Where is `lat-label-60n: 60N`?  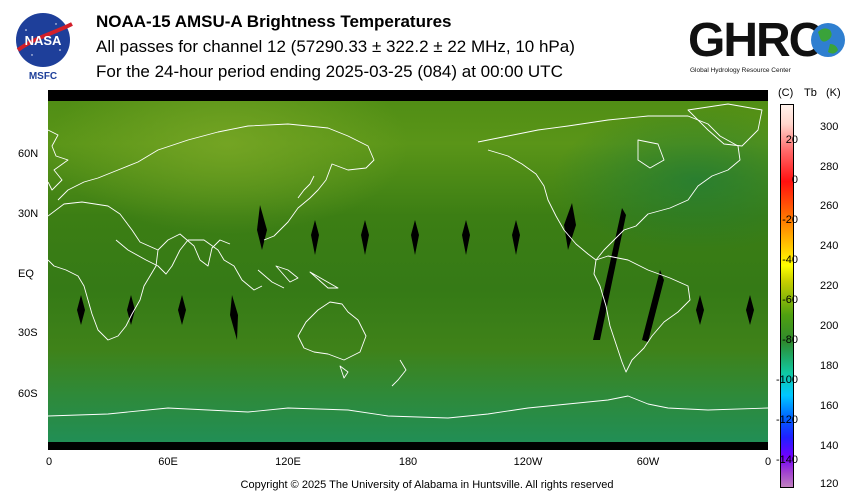 lat-label-60n: 60N is located at coordinates (28, 154).